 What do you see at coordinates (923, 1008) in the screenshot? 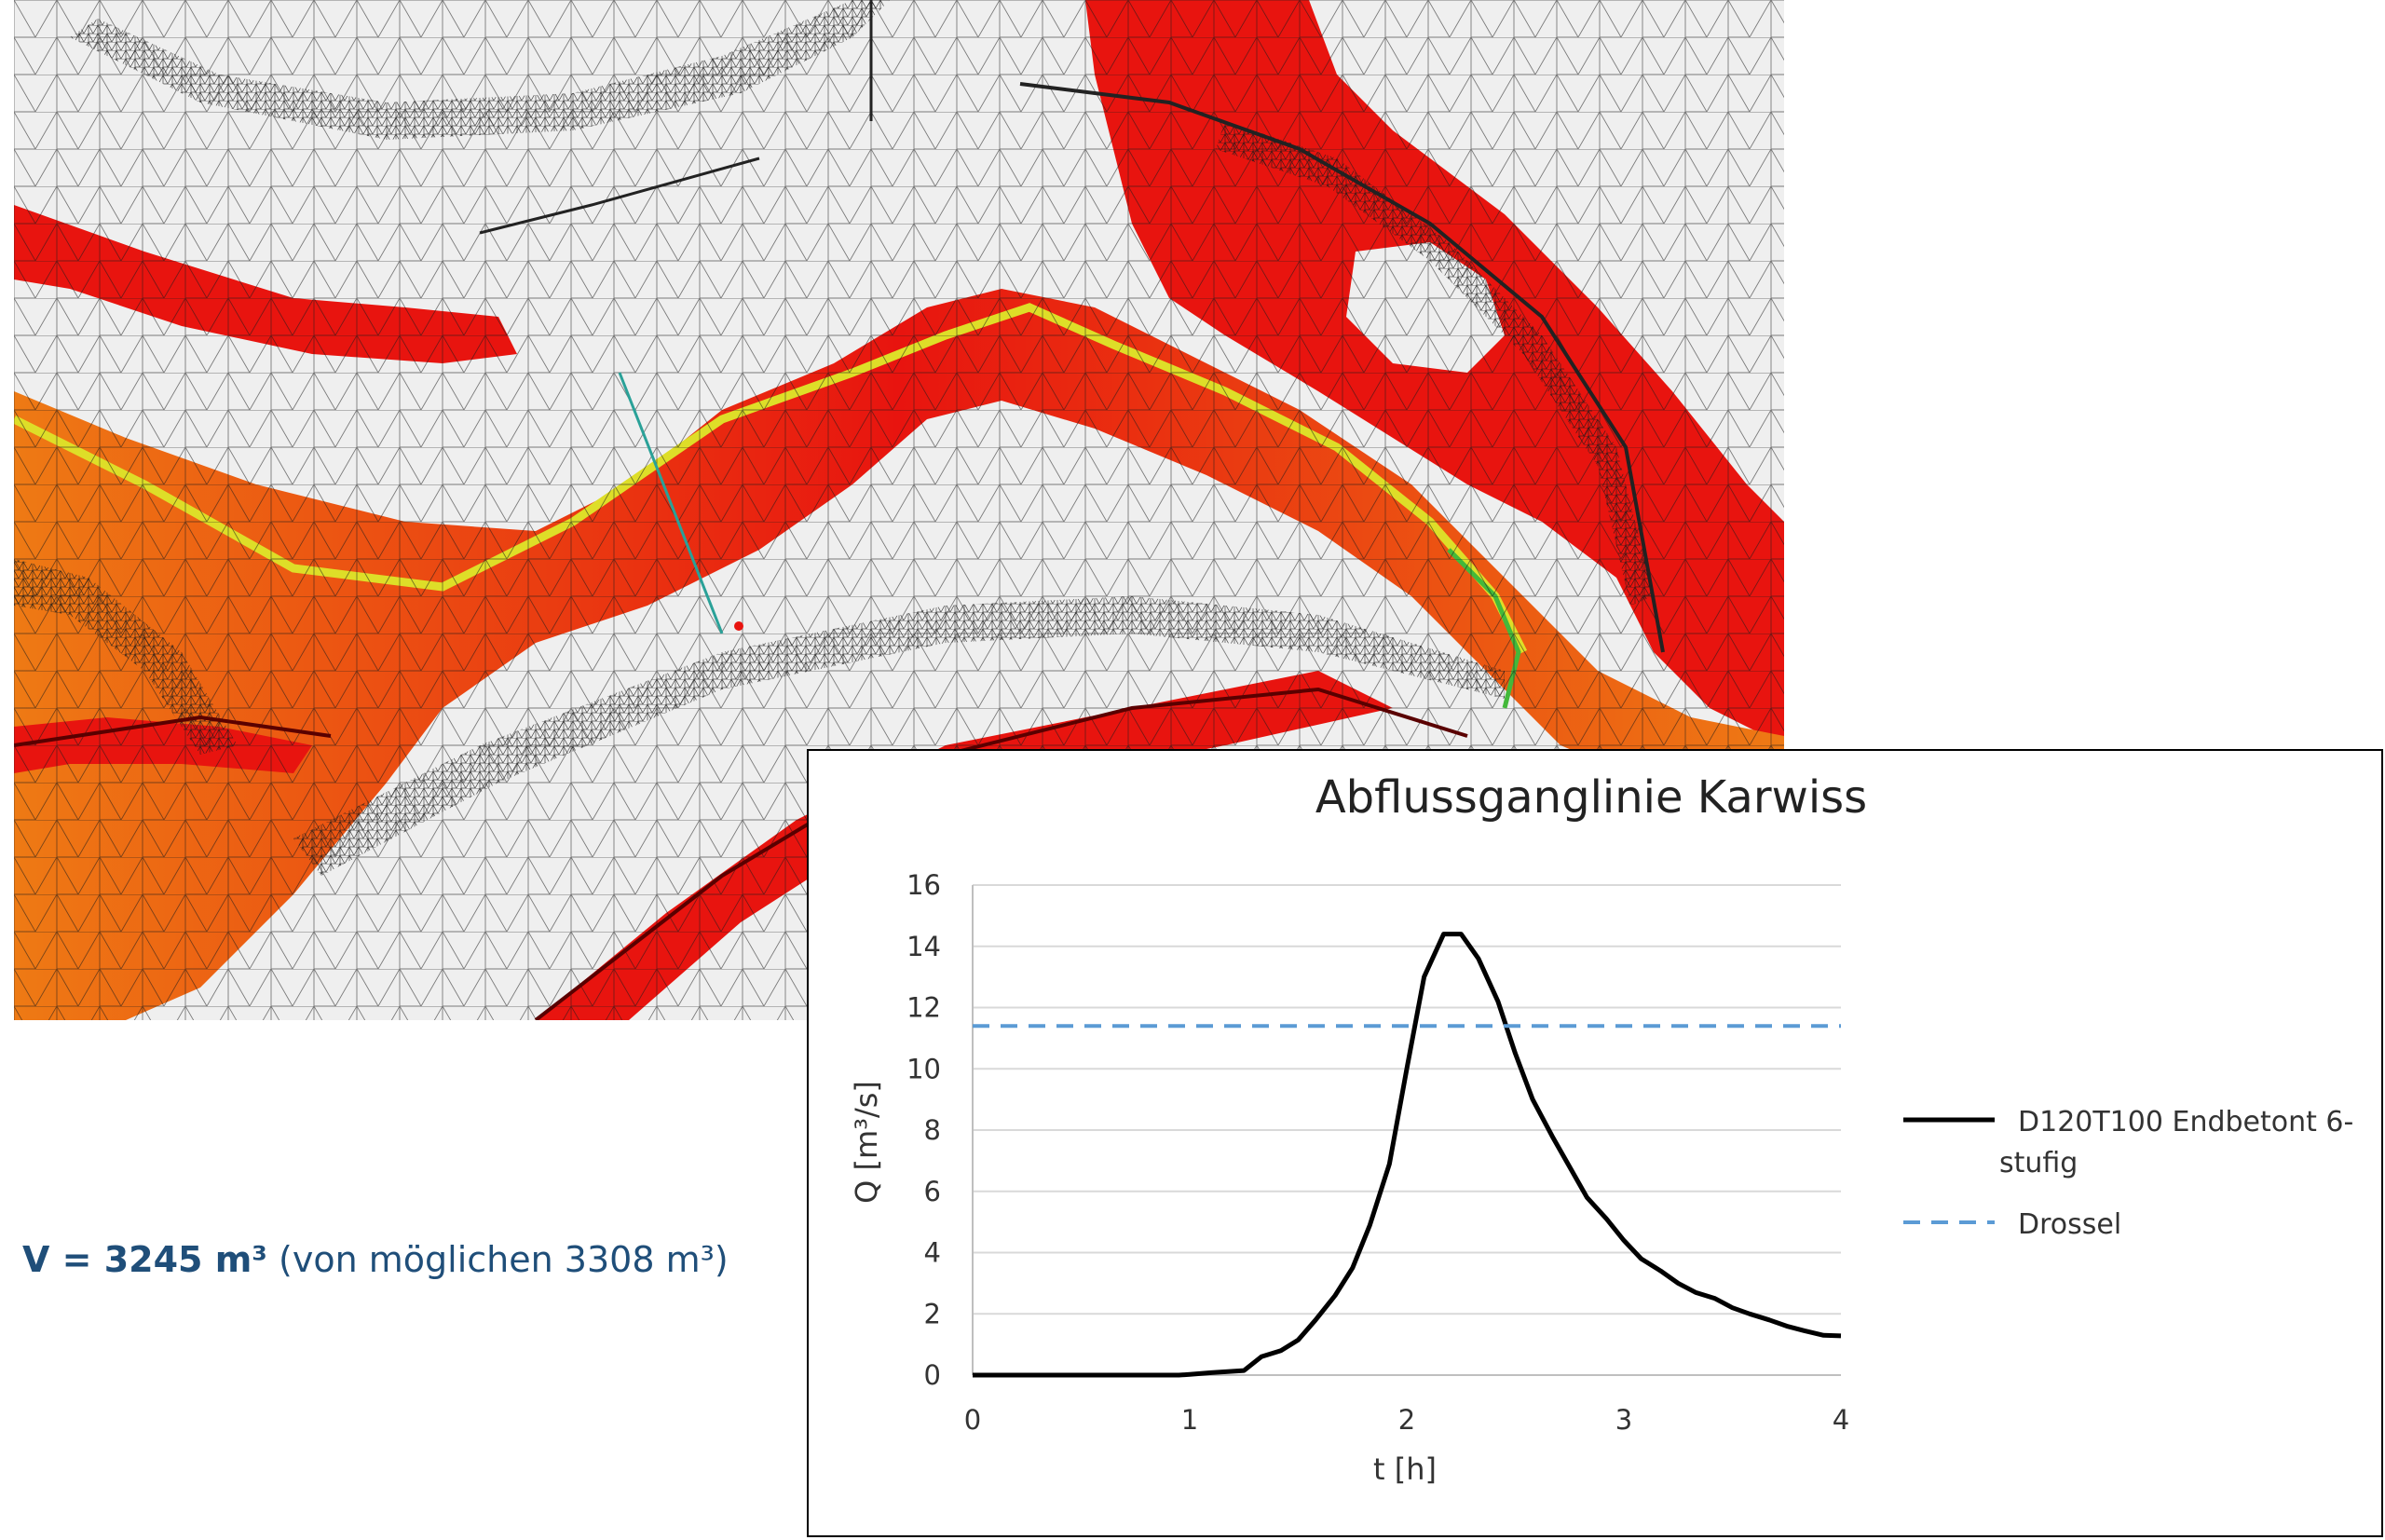
I see `y-tick-label: 12` at bounding box center [923, 1008].